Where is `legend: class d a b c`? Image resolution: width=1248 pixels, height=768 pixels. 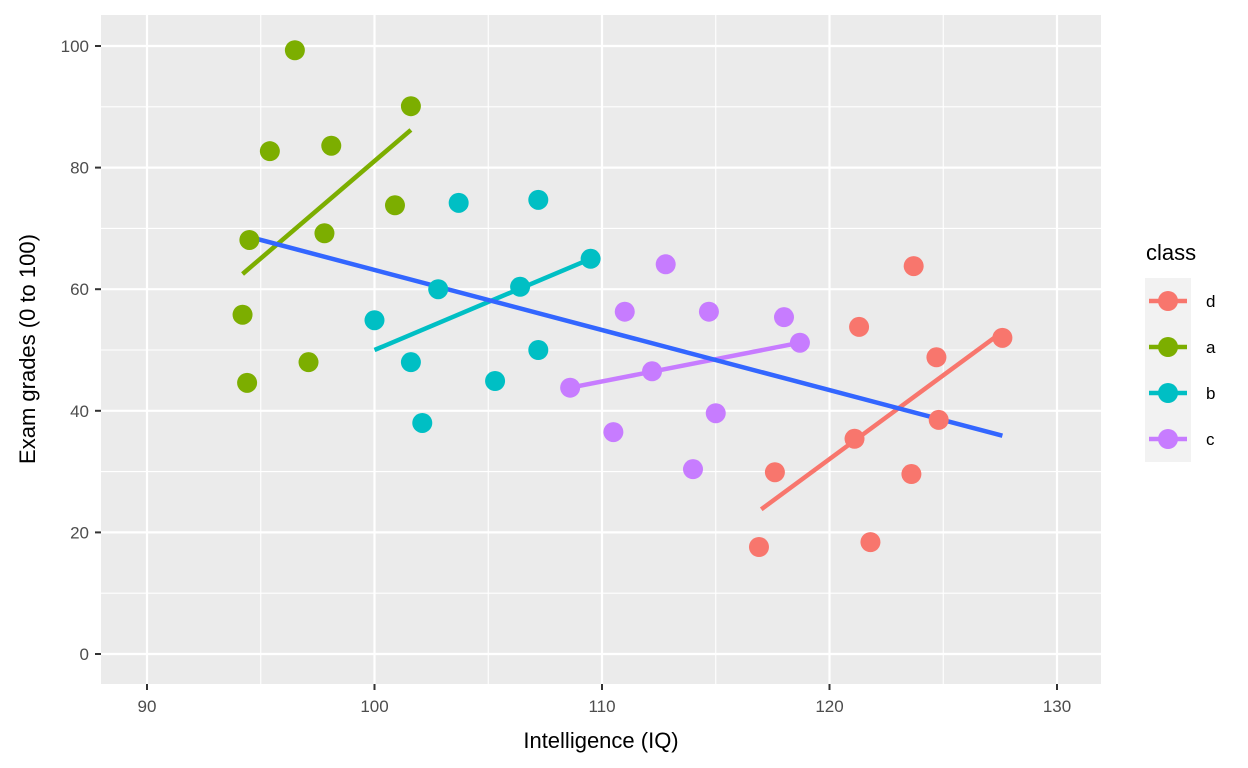
legend: class d a b c is located at coordinates (1180, 351).